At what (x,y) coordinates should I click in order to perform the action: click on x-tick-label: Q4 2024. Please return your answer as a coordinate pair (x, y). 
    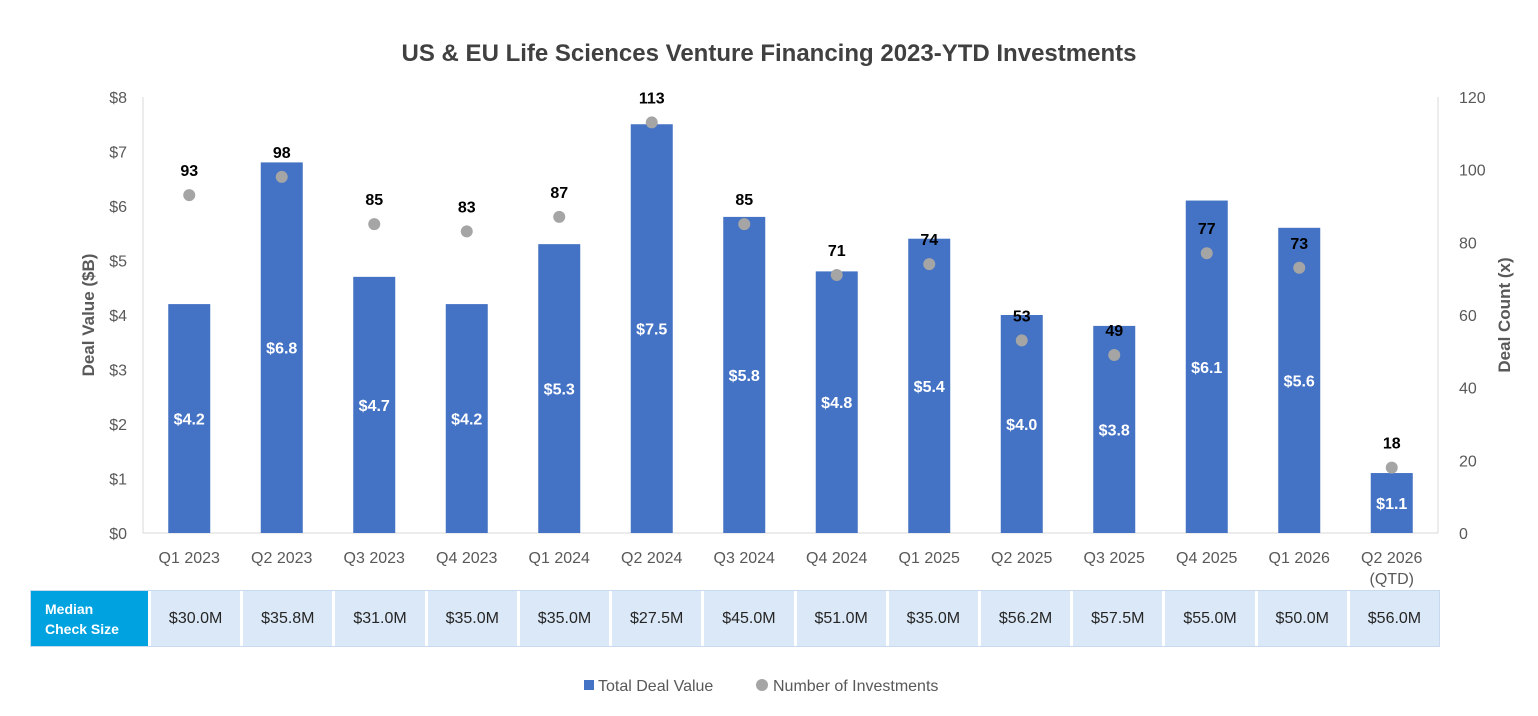
    Looking at the image, I should click on (836, 558).